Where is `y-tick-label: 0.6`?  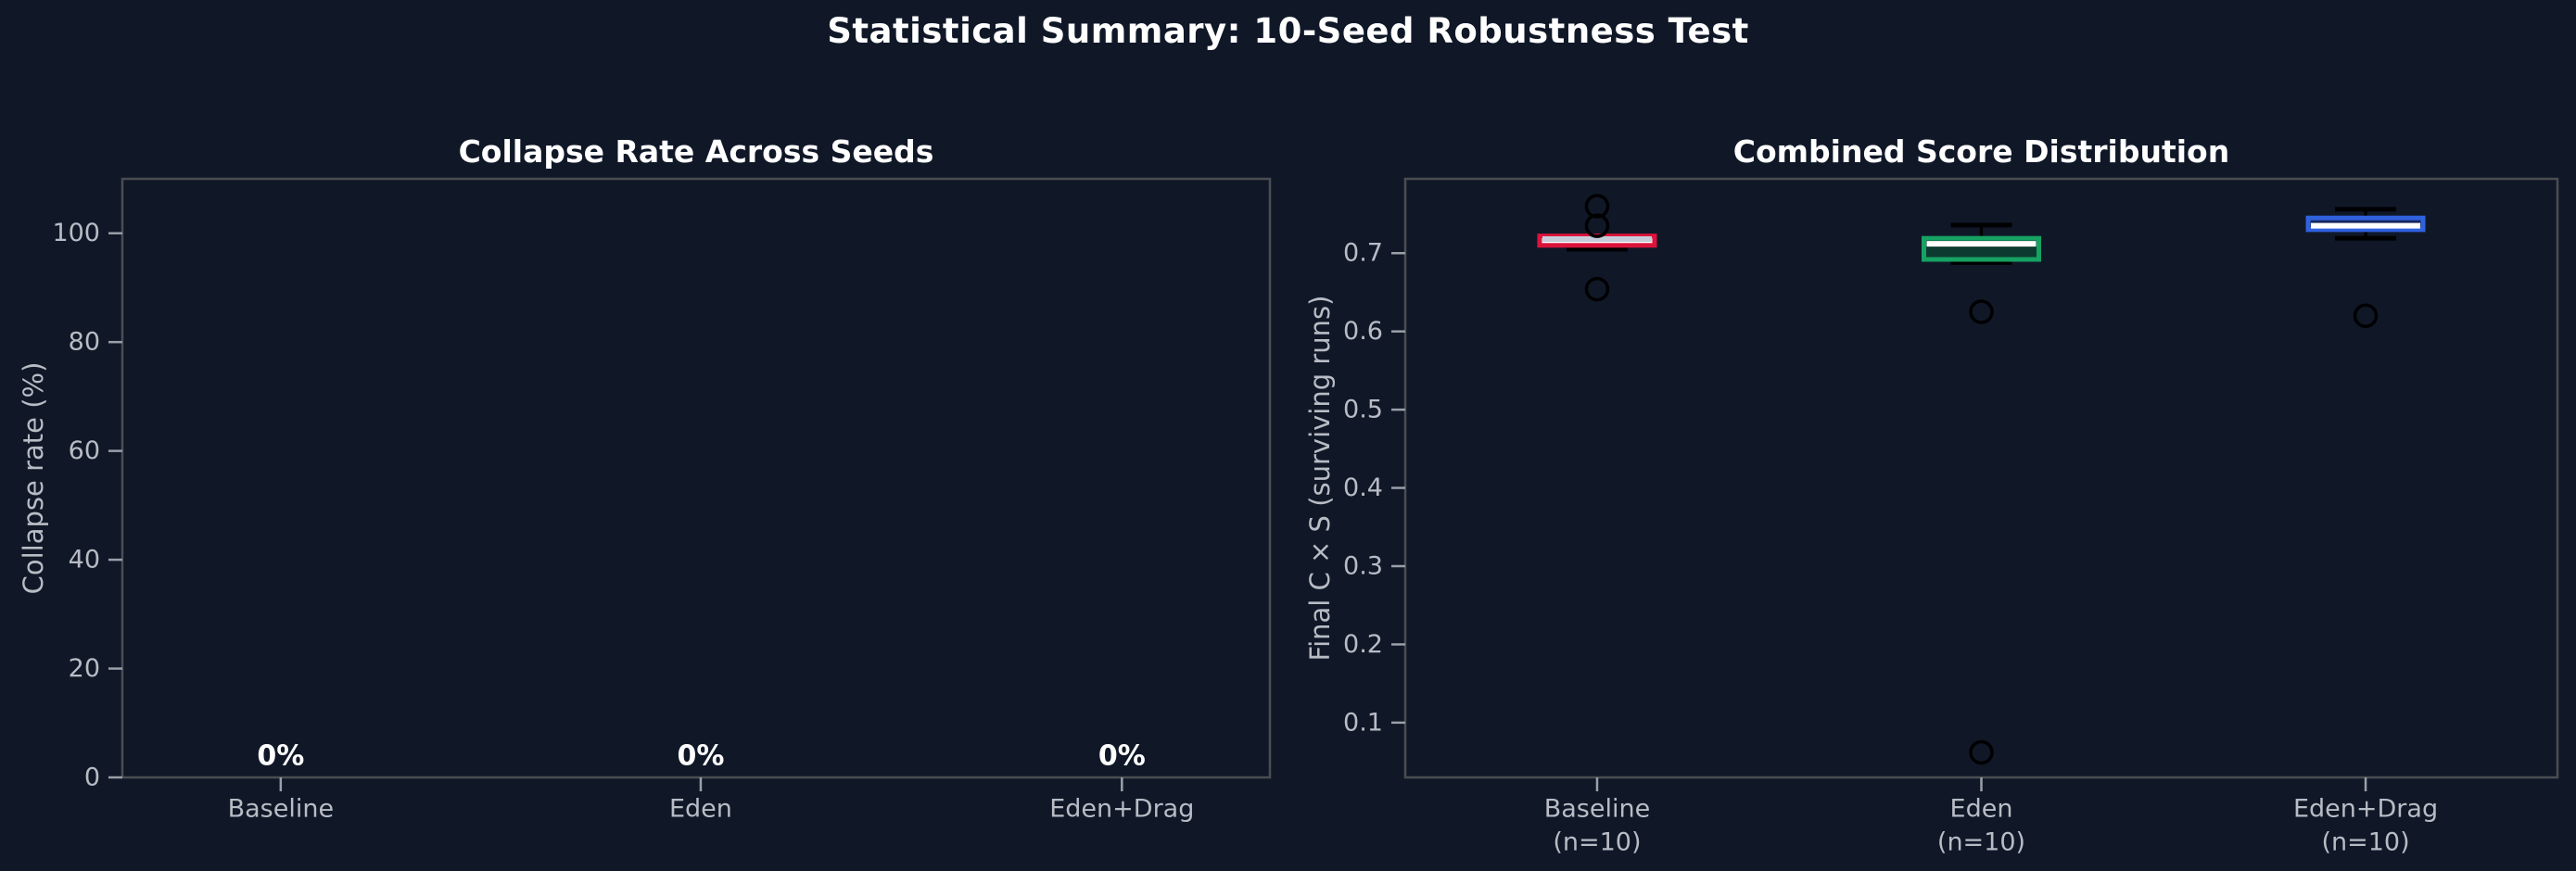 y-tick-label: 0.6 is located at coordinates (1363, 331).